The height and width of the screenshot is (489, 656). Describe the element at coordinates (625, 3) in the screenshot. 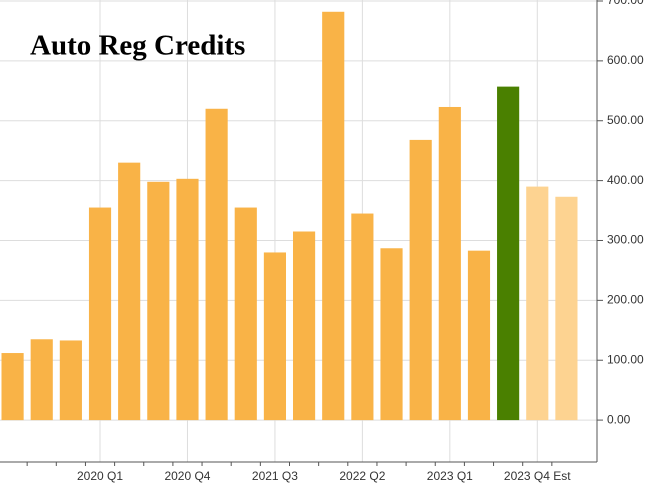

I see `y-tick-label: 700.00` at that location.